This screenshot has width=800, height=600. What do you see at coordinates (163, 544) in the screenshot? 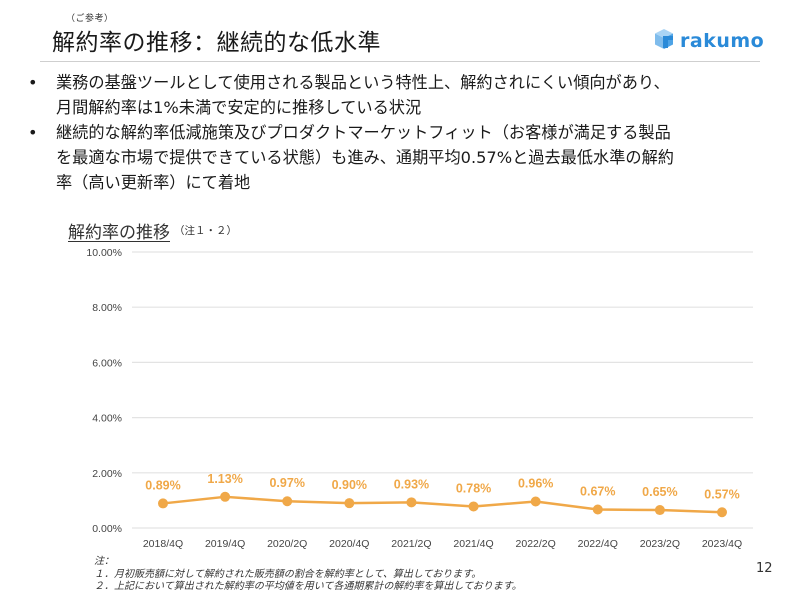
I see `x-tick-label: 2018/4Q` at bounding box center [163, 544].